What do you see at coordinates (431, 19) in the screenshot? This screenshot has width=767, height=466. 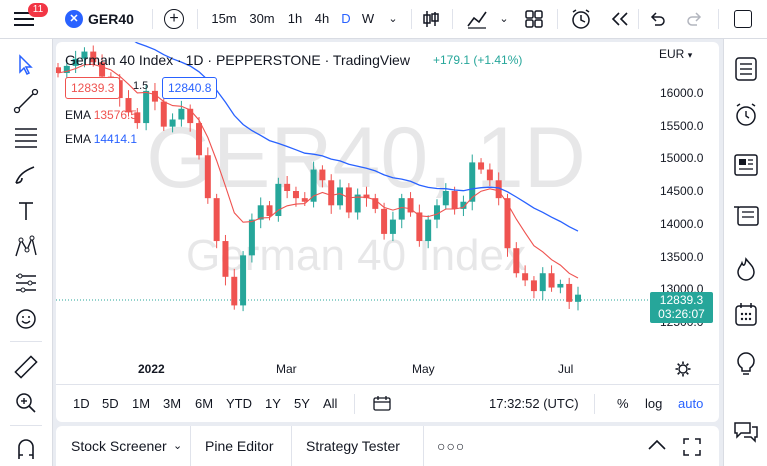 I see `candlestick-chart-type-icon` at bounding box center [431, 19].